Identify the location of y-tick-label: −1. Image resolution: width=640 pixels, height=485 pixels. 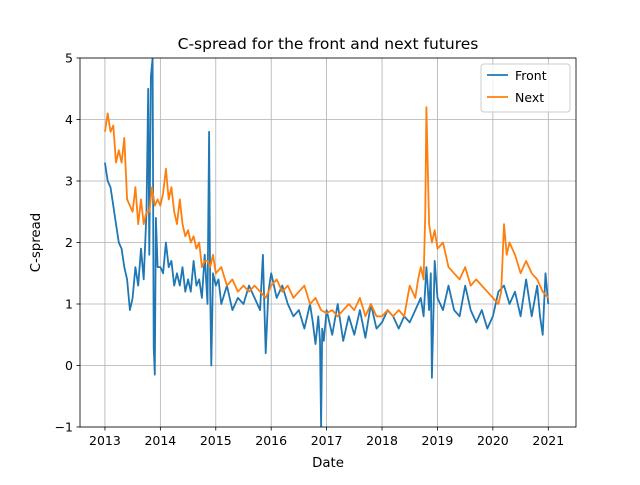
(64, 427).